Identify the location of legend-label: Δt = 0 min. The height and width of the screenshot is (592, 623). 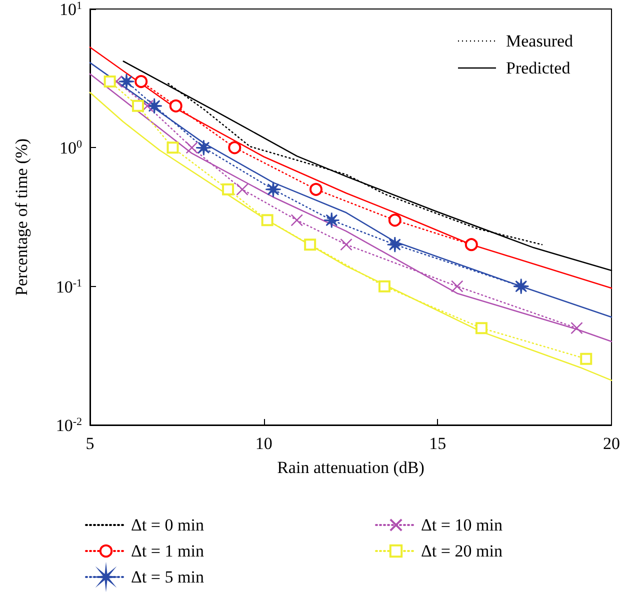
(167, 525).